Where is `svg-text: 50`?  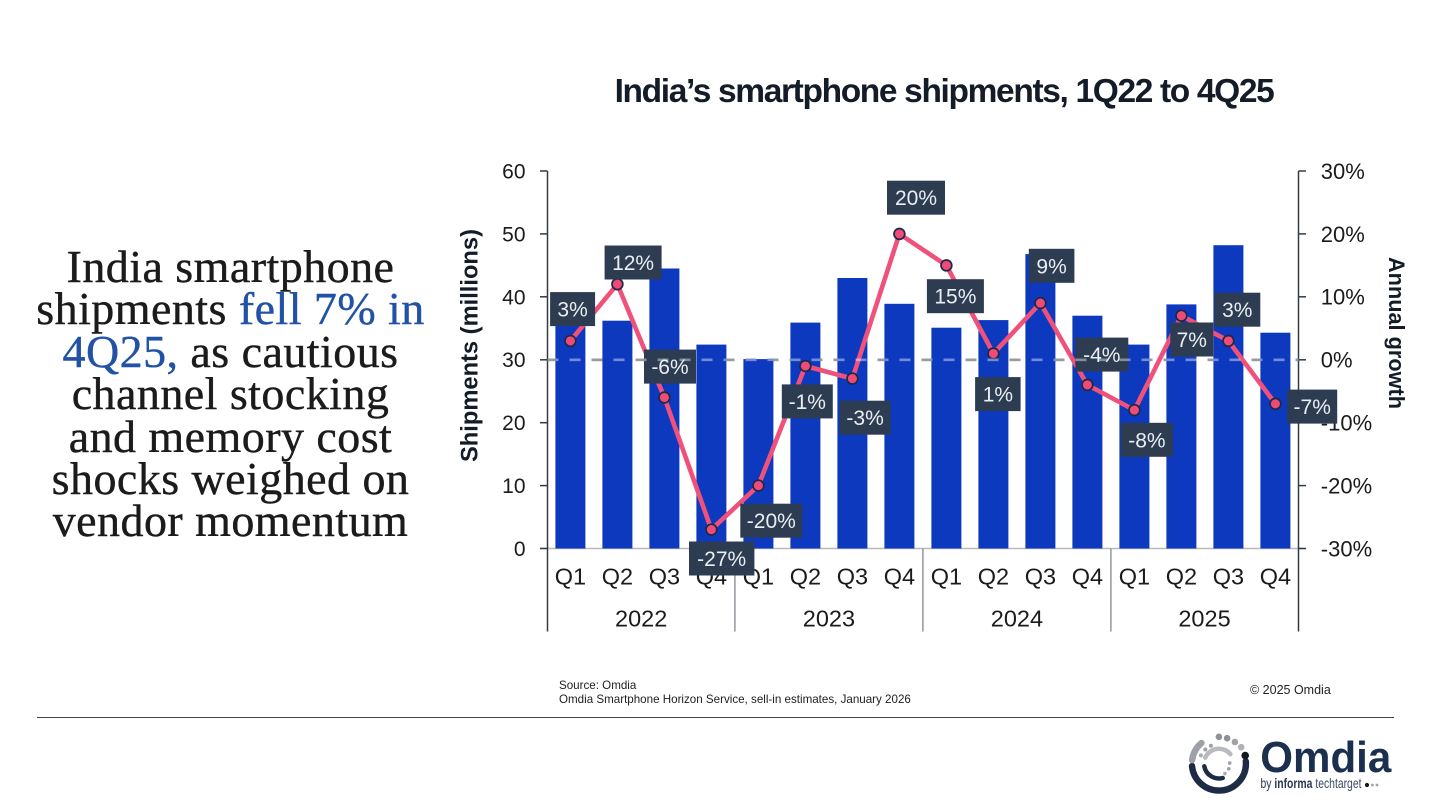
svg-text: 50 is located at coordinates (513, 234).